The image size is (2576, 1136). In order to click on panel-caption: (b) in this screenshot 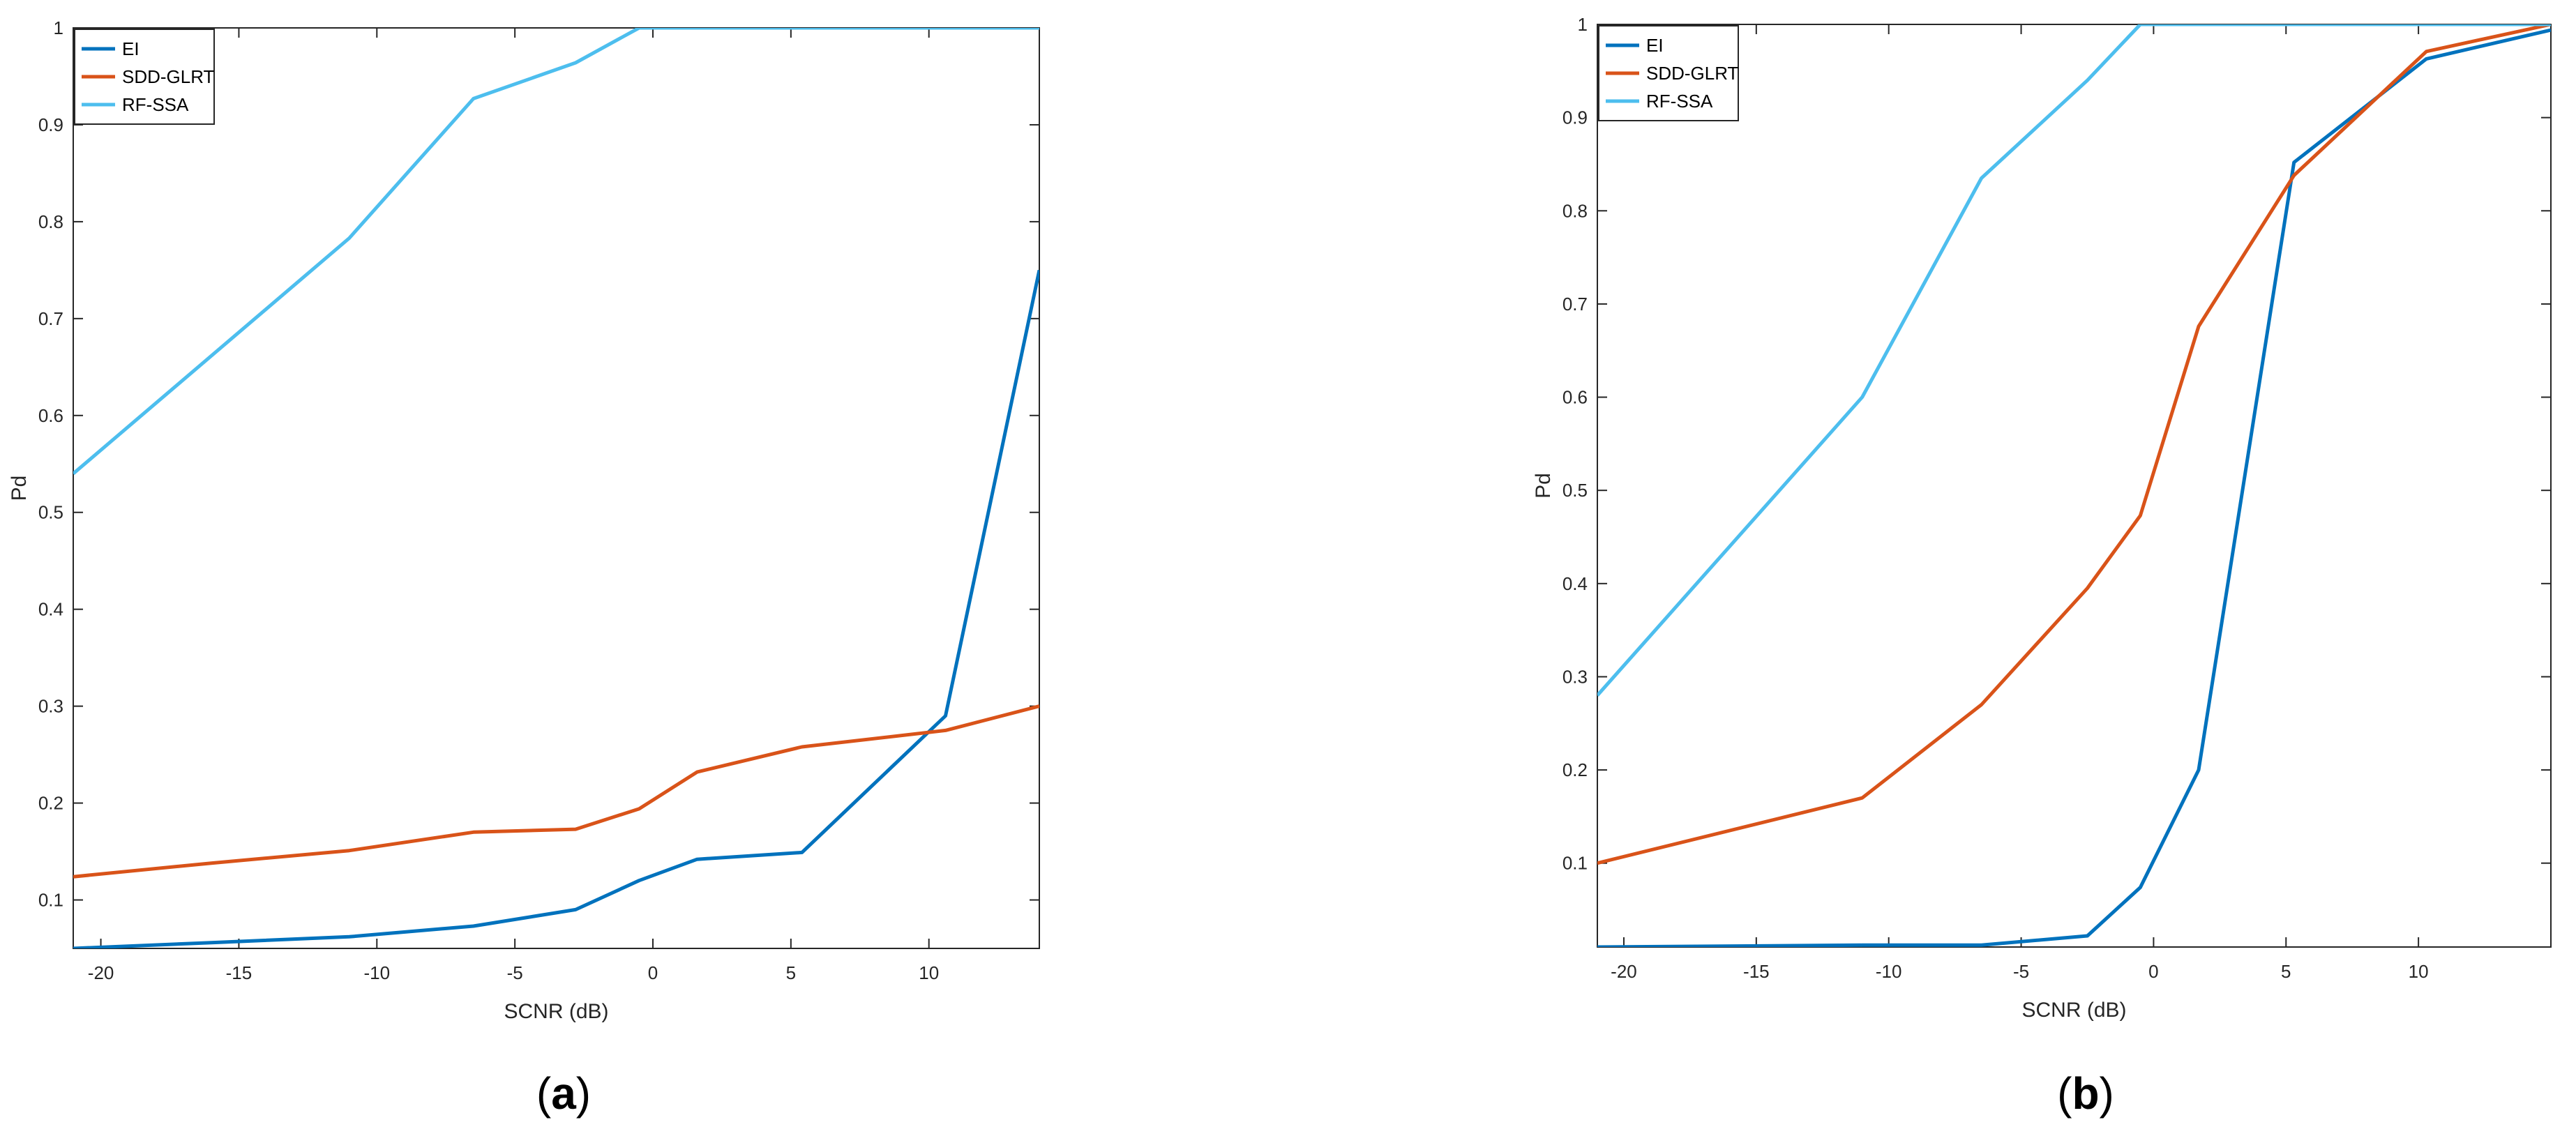, I will do `click(2085, 1093)`.